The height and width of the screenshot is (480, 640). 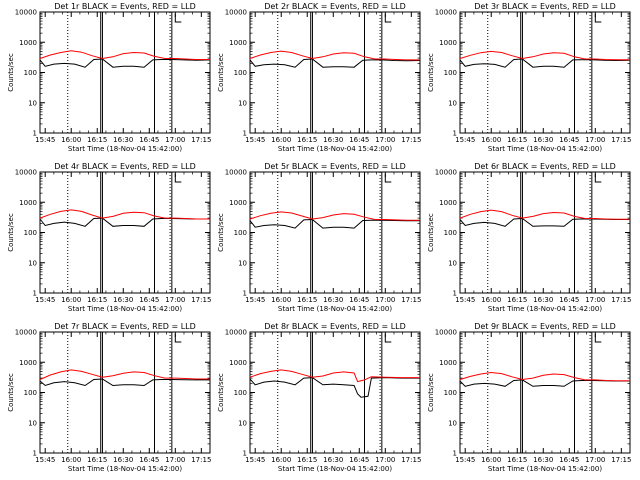 What do you see at coordinates (125, 6) in the screenshot?
I see `panel-title: Det 1r BLACK = Events, RED = LLD` at bounding box center [125, 6].